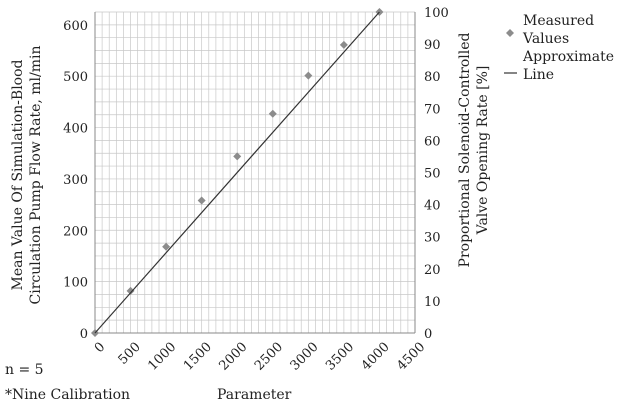 This screenshot has height=407, width=625. Describe the element at coordinates (432, 45) in the screenshot. I see `right-tick-label: 90` at that location.